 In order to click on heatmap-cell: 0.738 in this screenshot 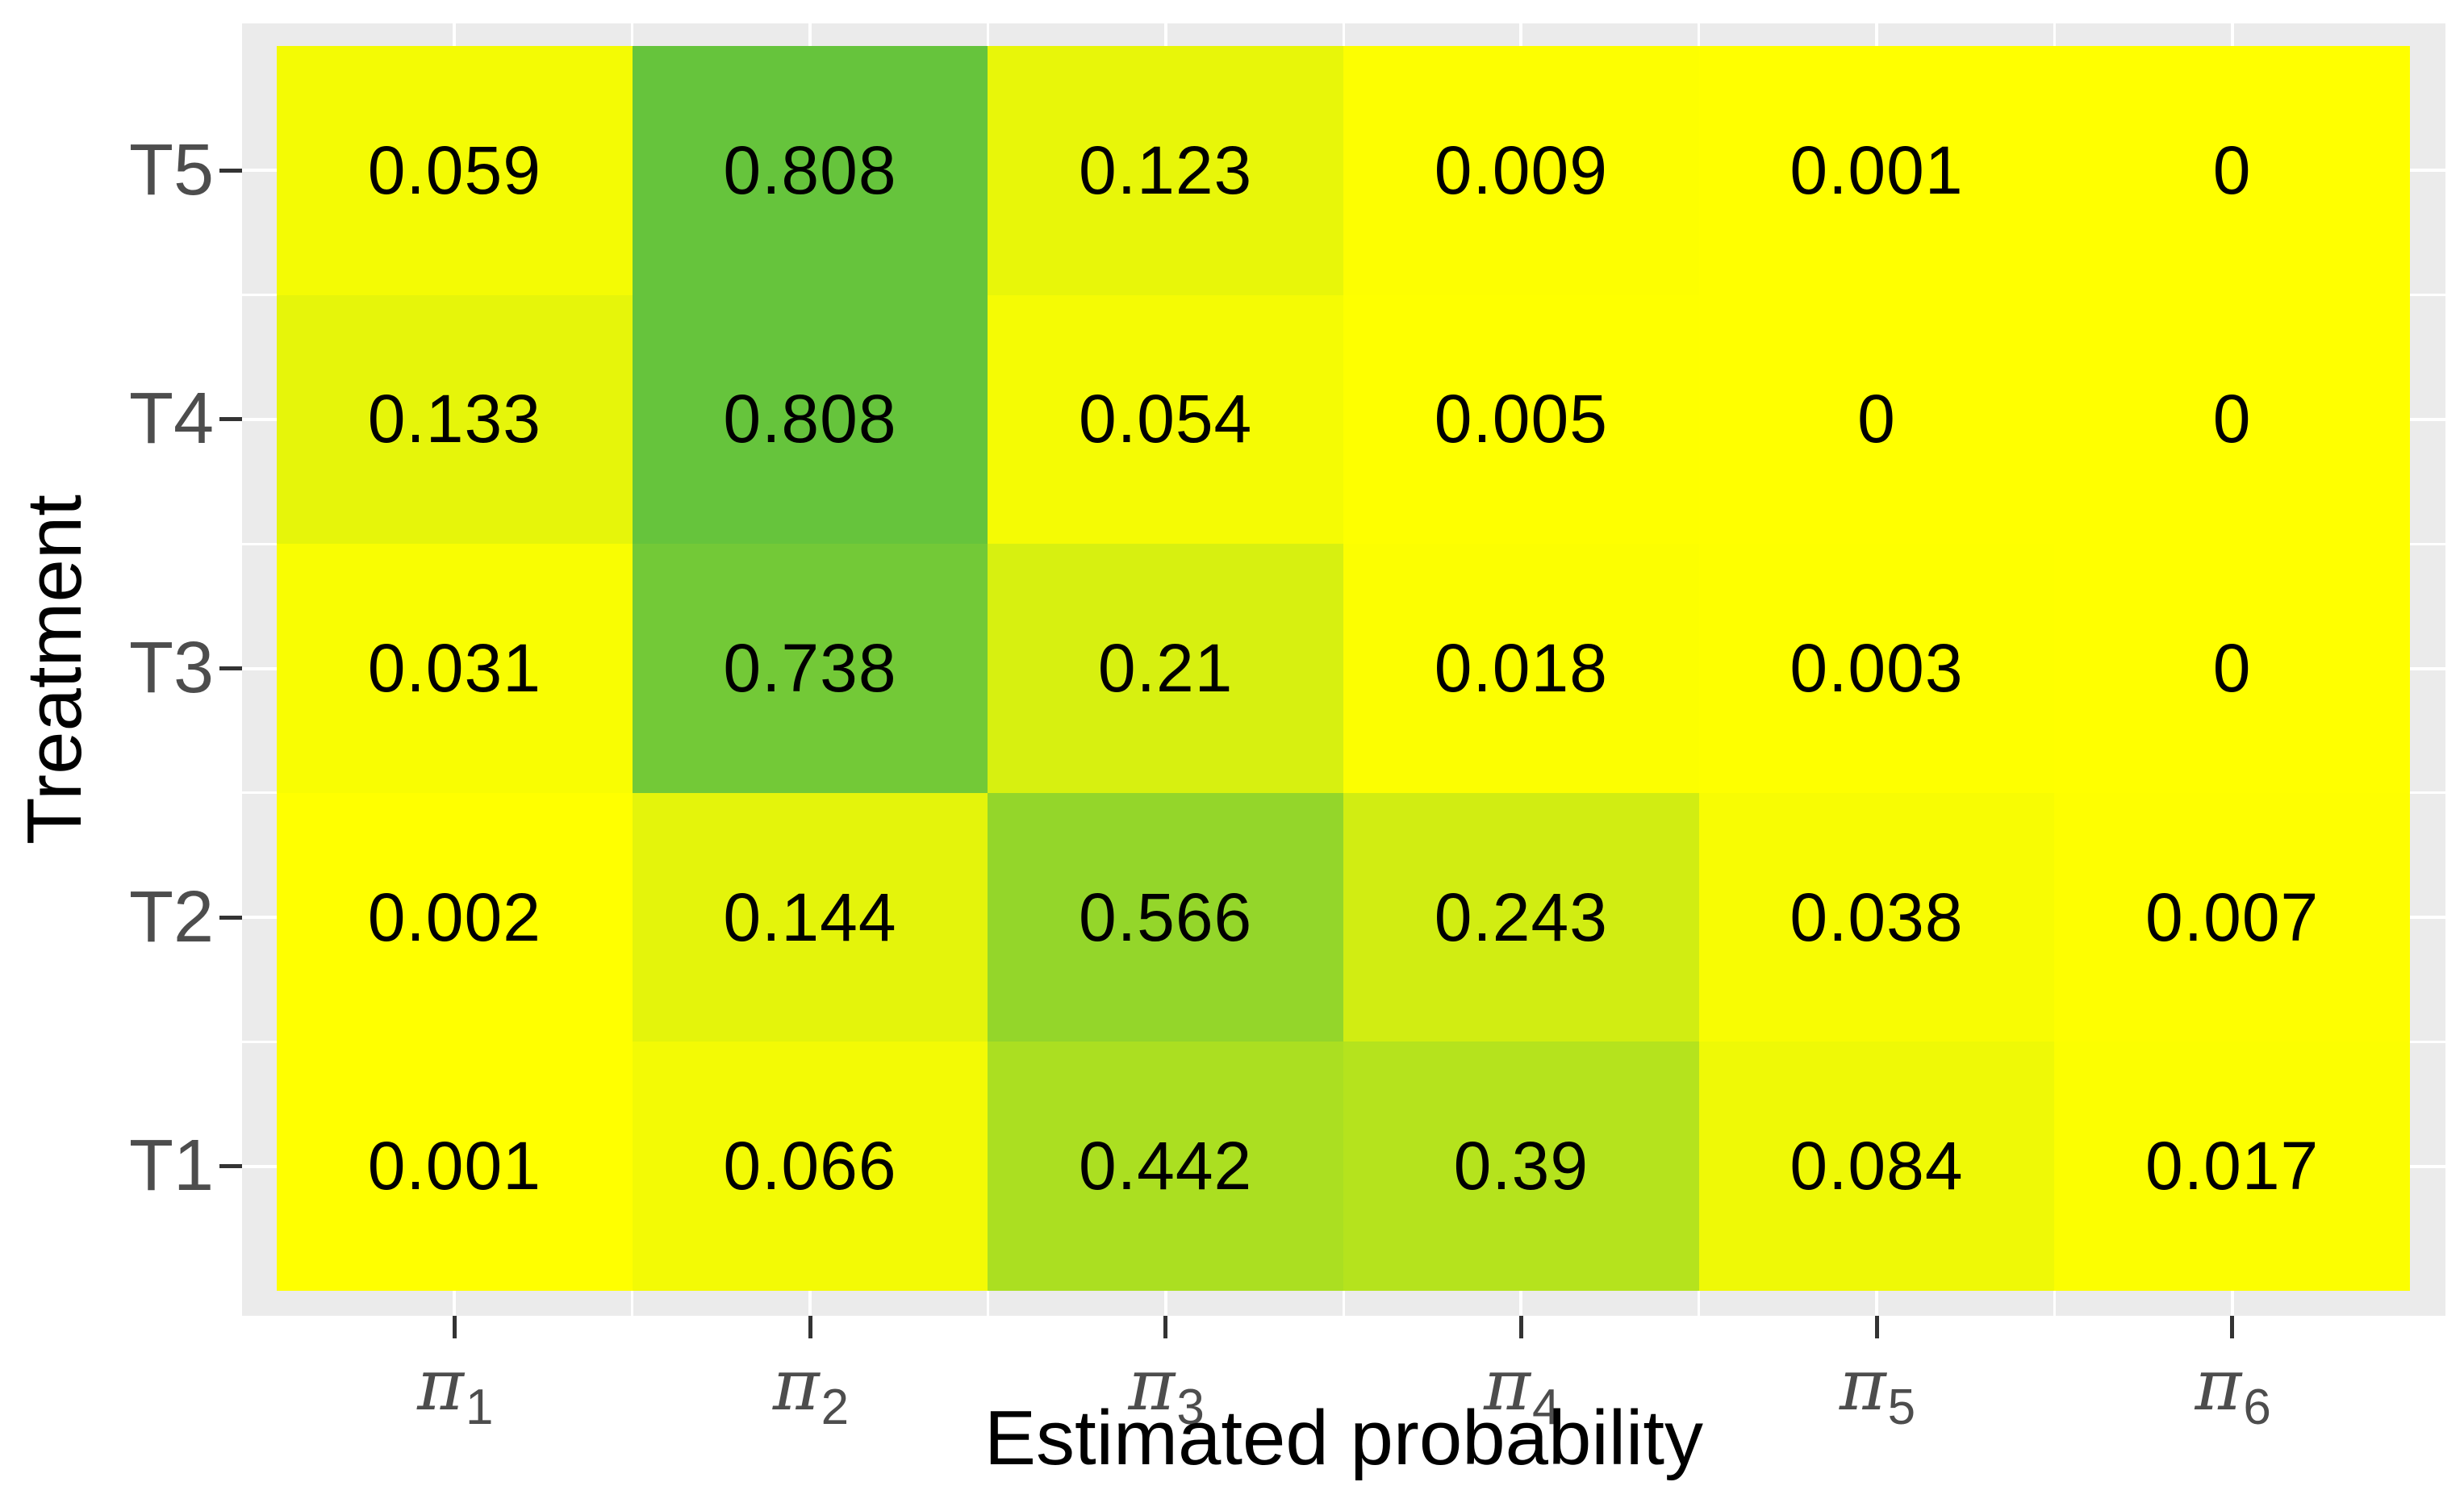, I will do `click(810, 668)`.